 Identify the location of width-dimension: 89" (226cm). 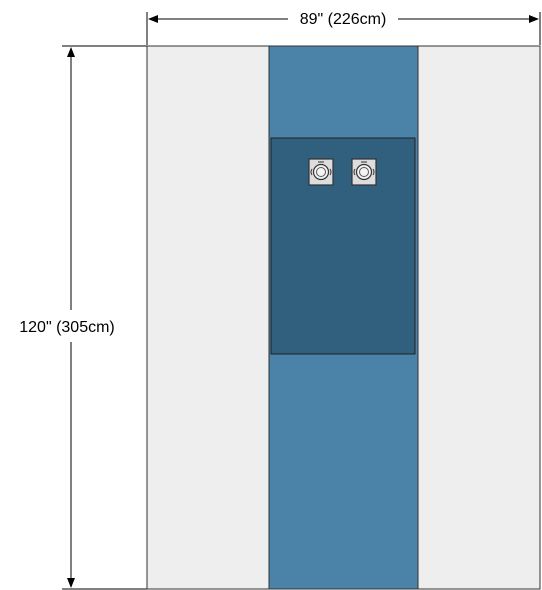
(343, 28).